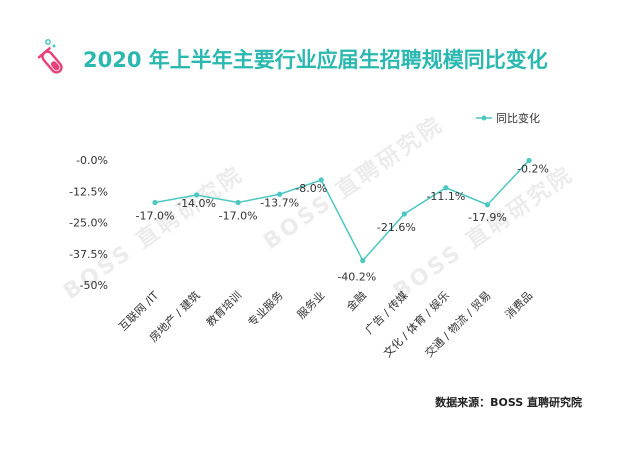  What do you see at coordinates (518, 118) in the screenshot?
I see `legend-label: 同比变化` at bounding box center [518, 118].